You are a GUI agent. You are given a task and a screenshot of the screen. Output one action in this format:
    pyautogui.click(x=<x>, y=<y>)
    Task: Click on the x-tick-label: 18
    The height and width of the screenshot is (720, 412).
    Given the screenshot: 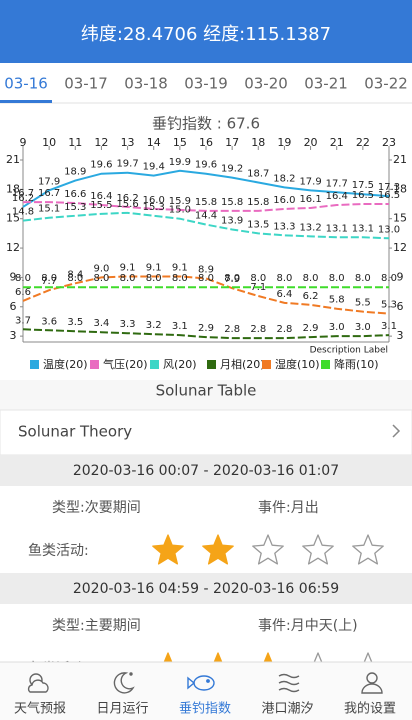 What is the action you would take?
    pyautogui.click(x=258, y=142)
    